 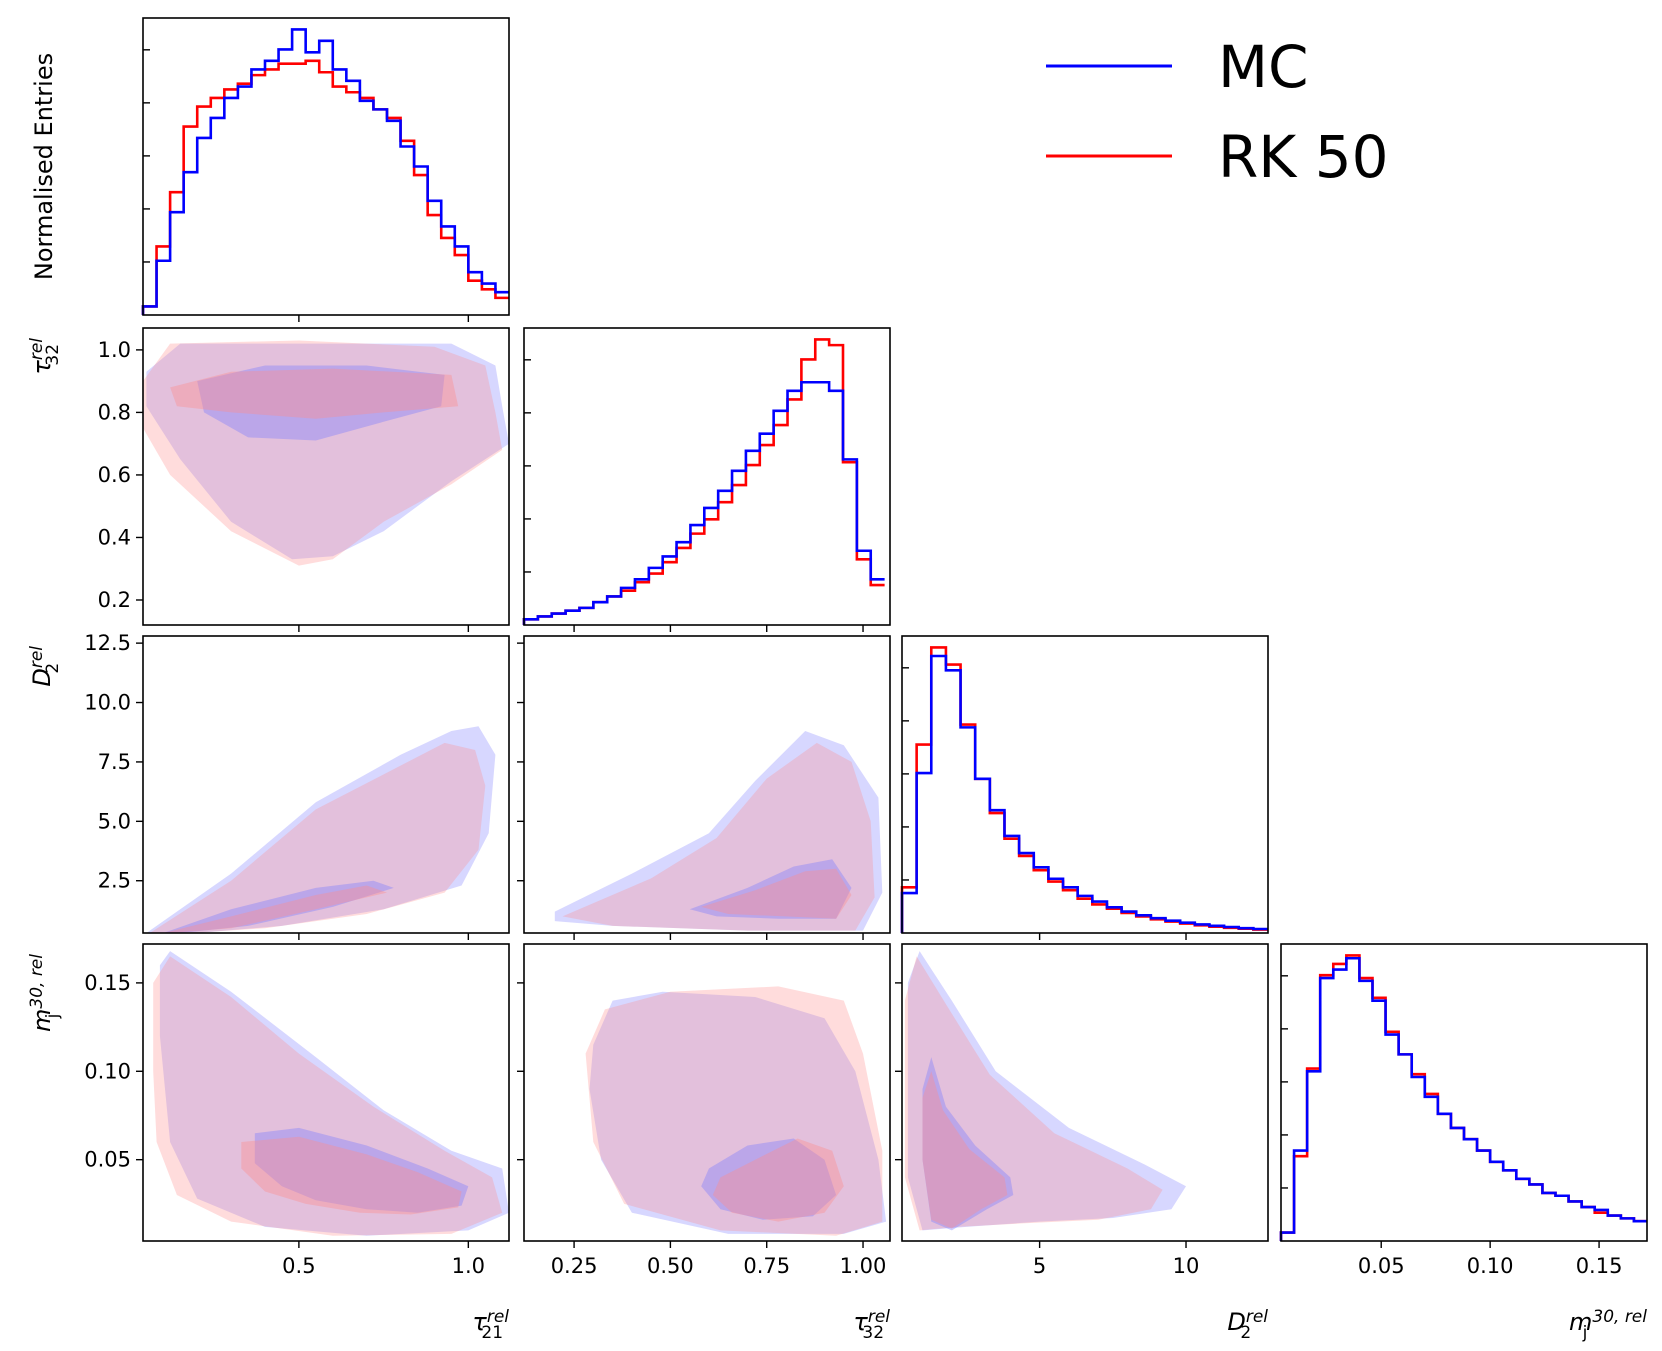 I want to click on contour-tau21-D2-mc-outer, so click(x=321, y=829).